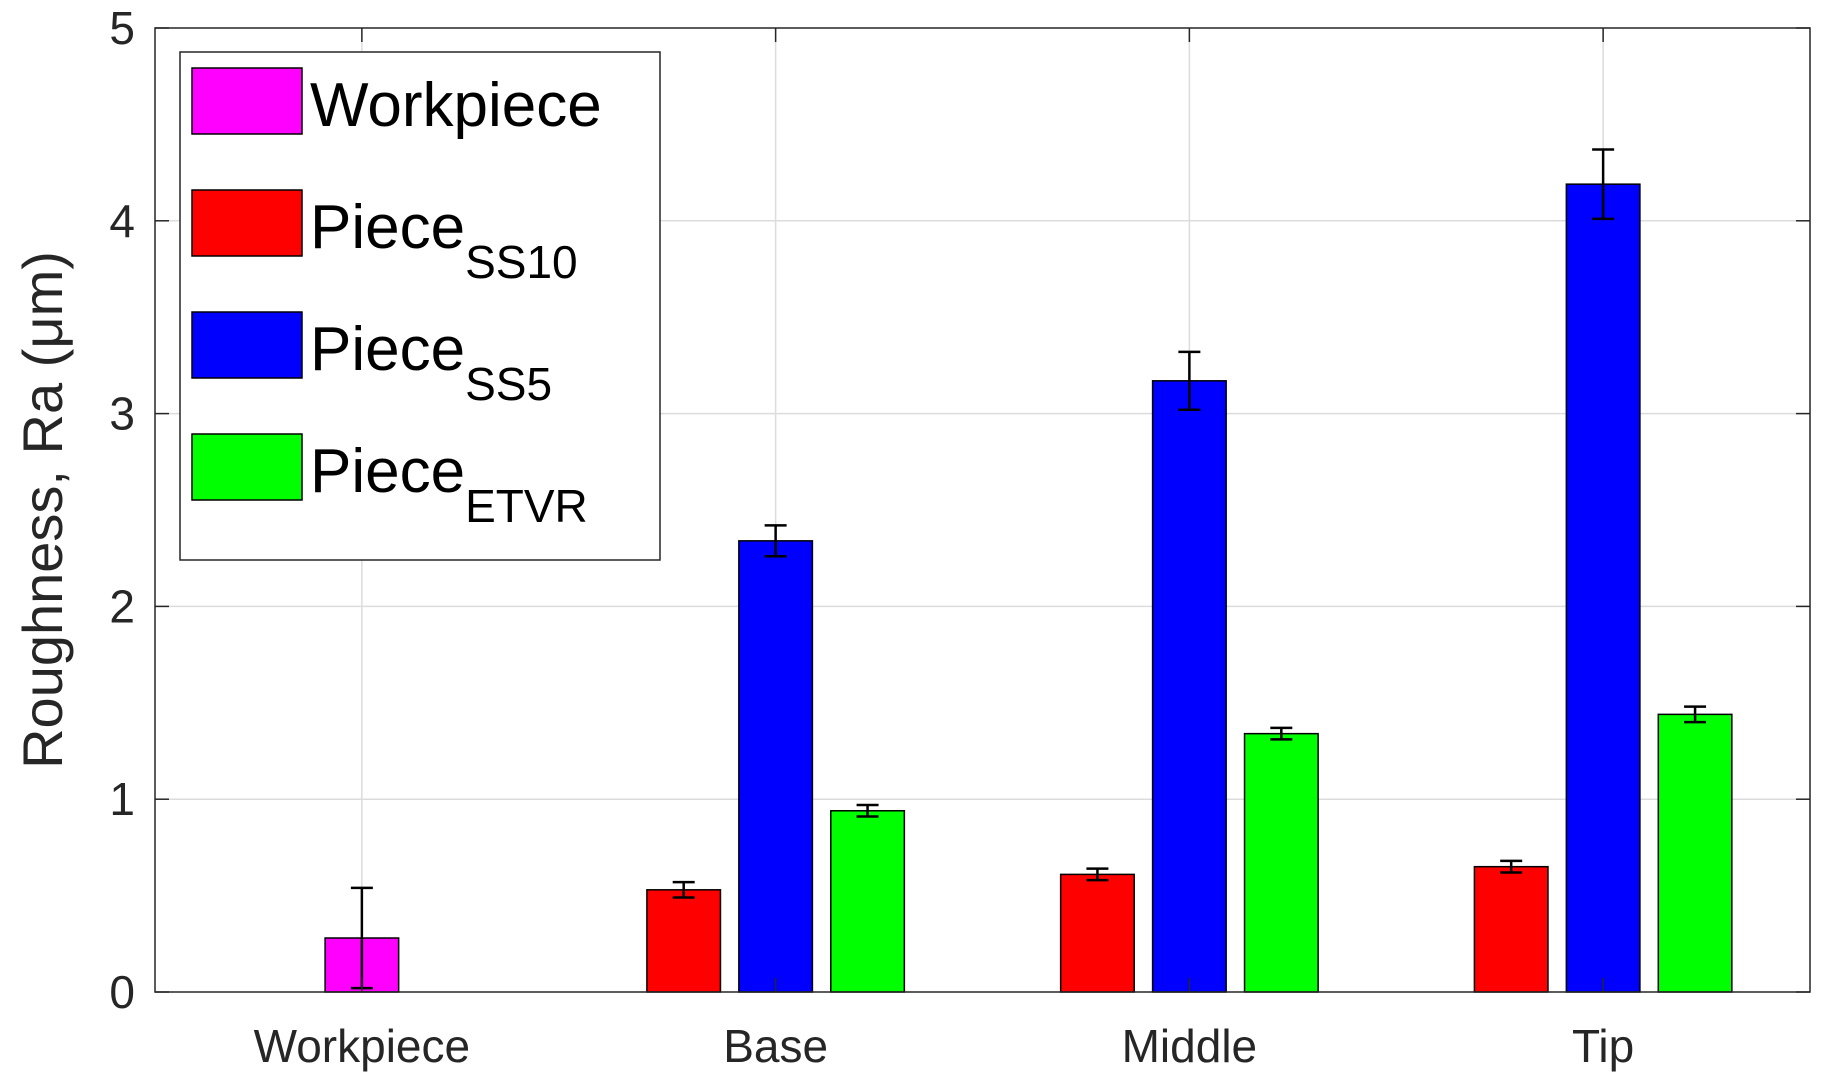 The height and width of the screenshot is (1091, 1830). What do you see at coordinates (456, 105) in the screenshot?
I see `legend-label: Workpiece` at bounding box center [456, 105].